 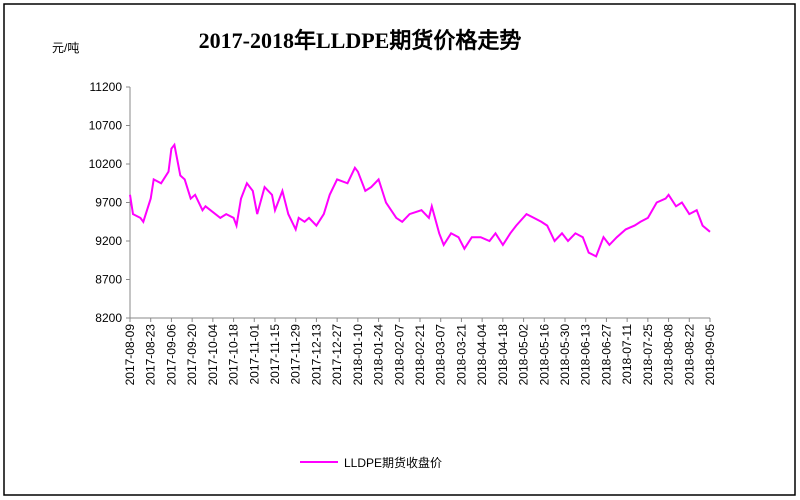 What do you see at coordinates (710, 355) in the screenshot?
I see `x-tick-label: 2018-09-05` at bounding box center [710, 355].